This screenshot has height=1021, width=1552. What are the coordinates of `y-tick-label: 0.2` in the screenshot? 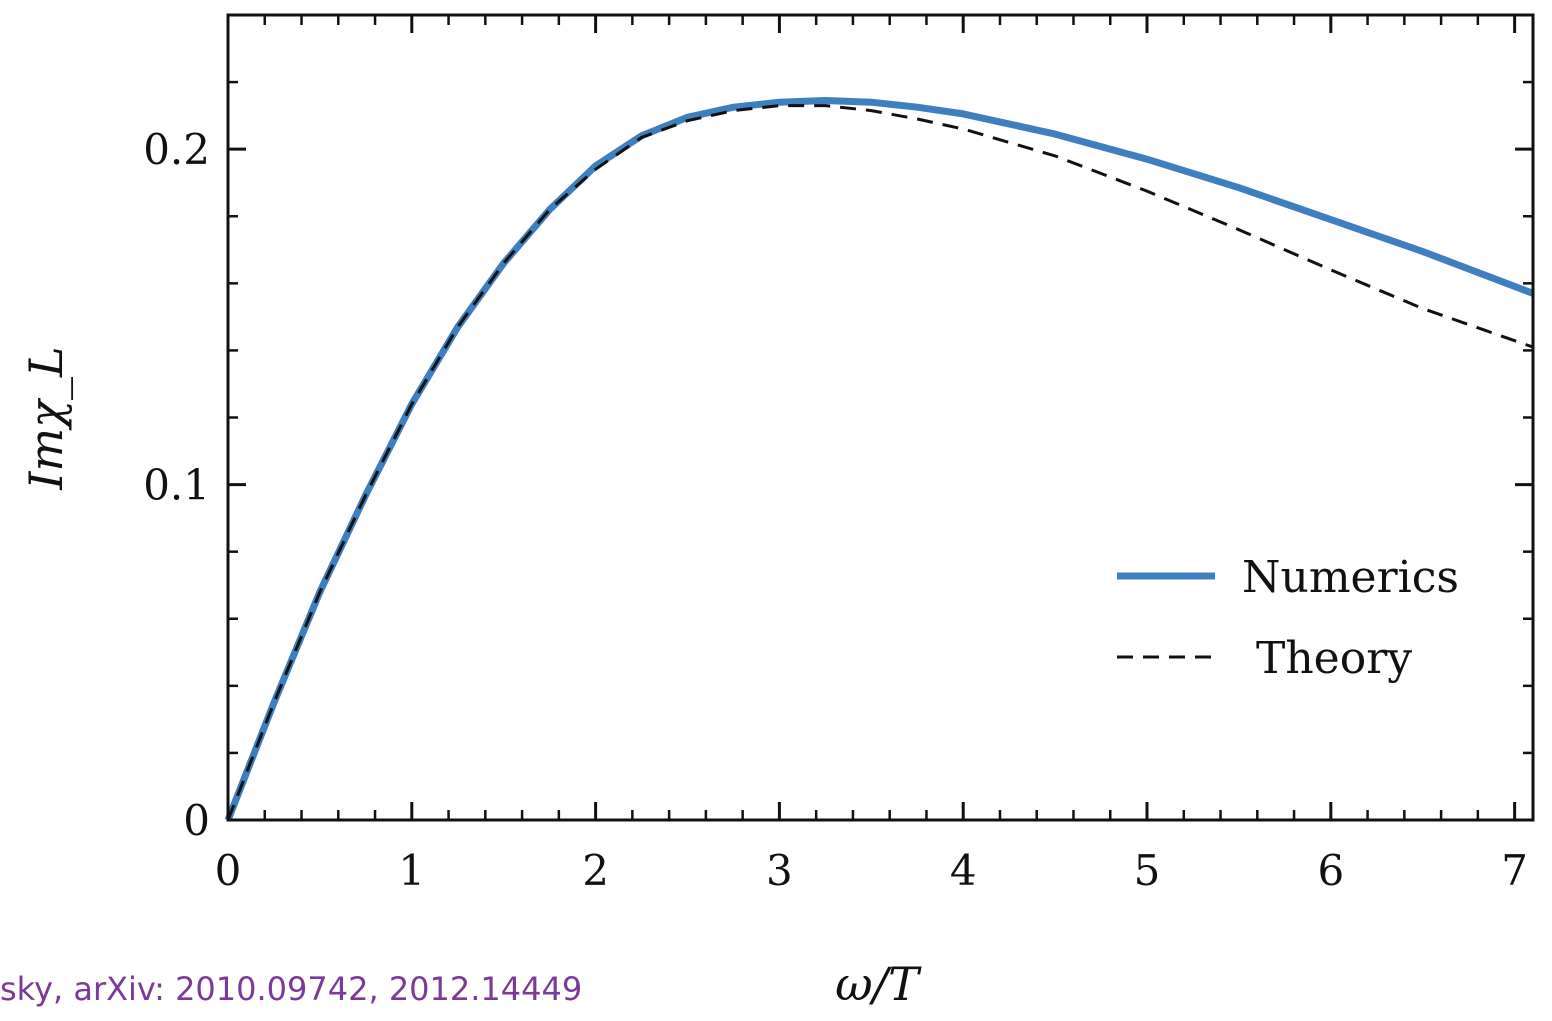 It's located at (176, 149).